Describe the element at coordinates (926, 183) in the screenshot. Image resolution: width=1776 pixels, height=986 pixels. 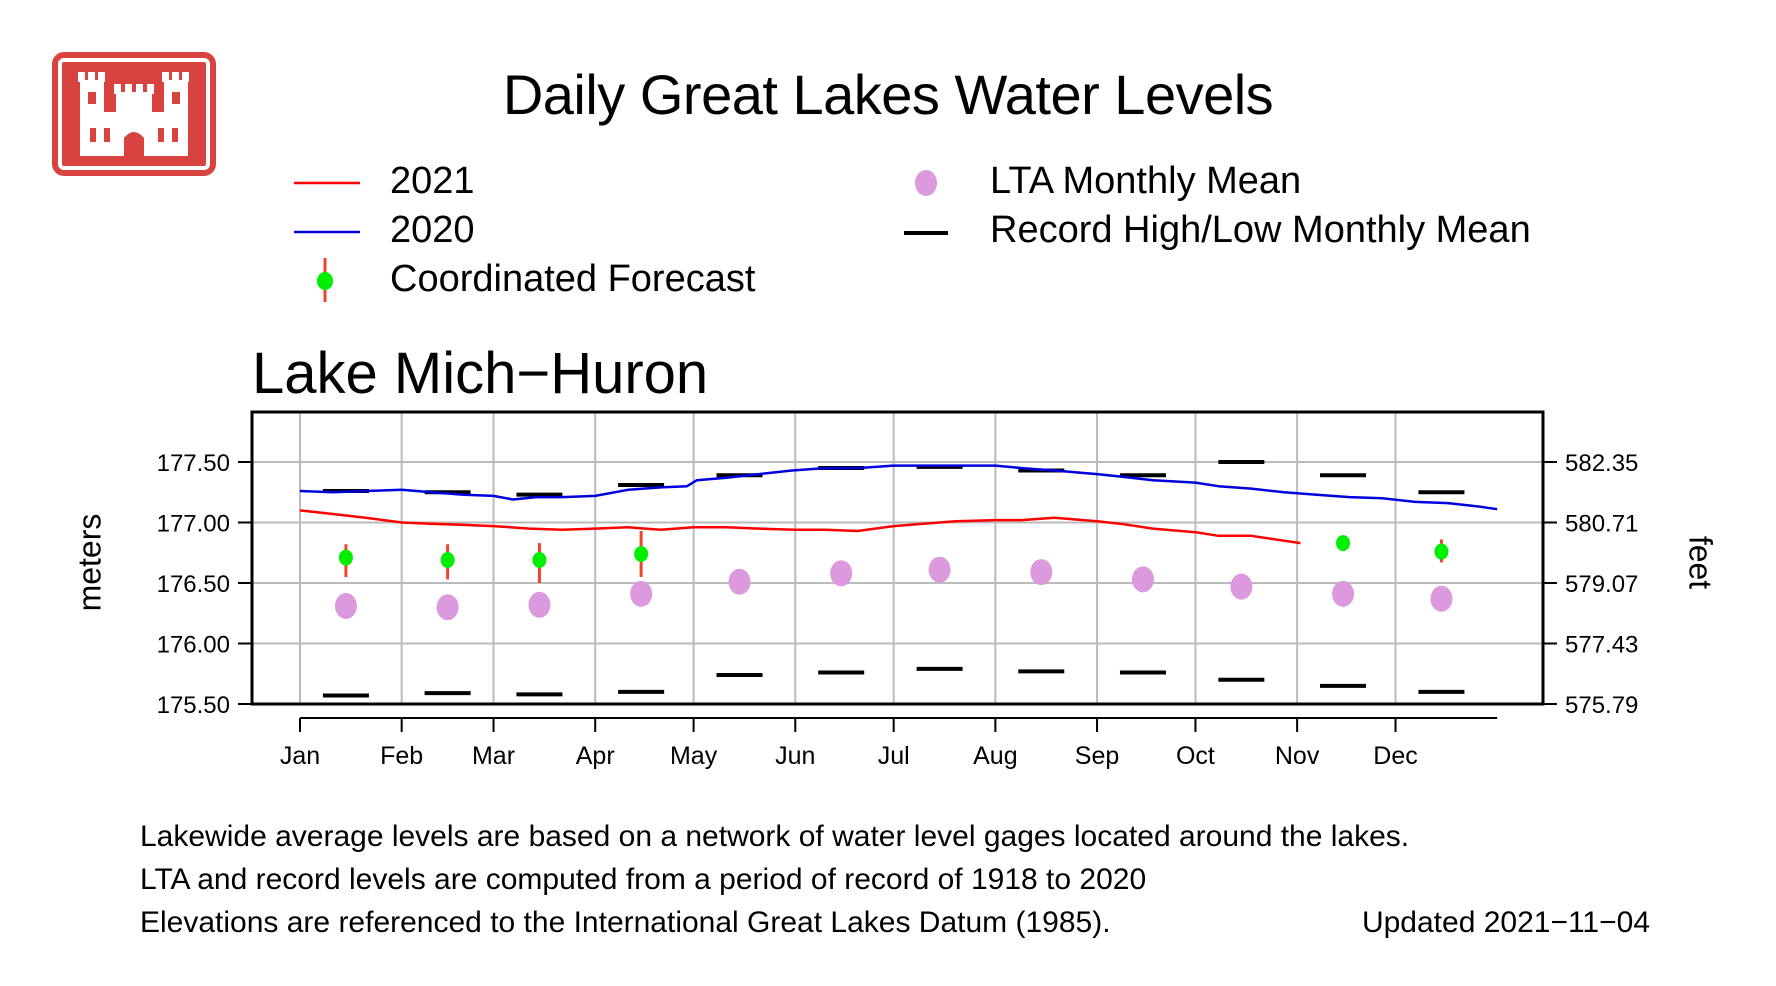
I see `legend-lta-dot` at that location.